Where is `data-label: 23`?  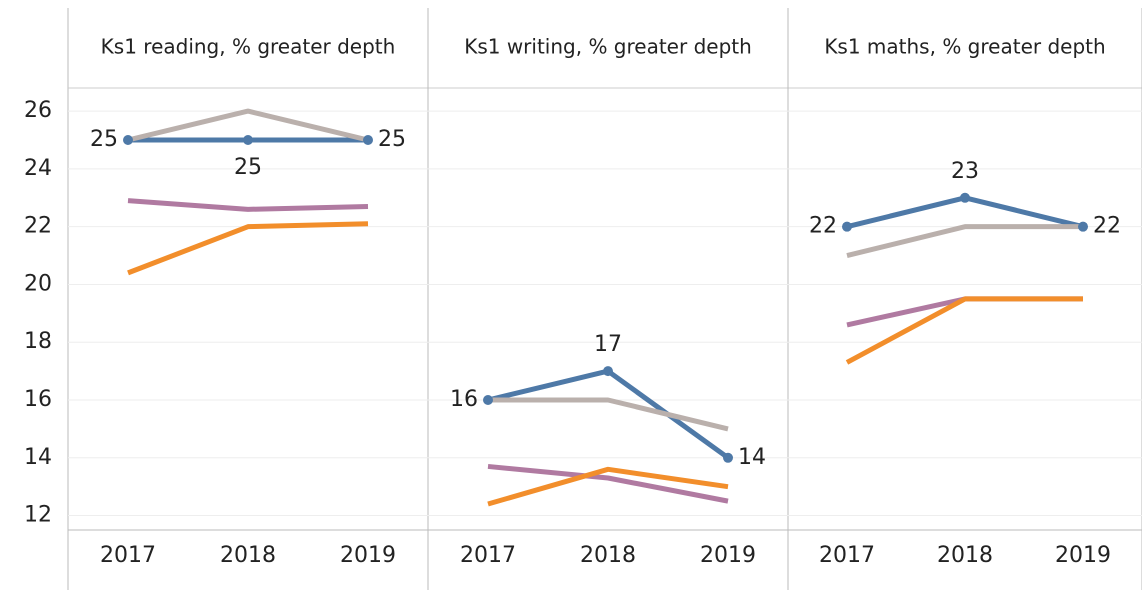 data-label: 23 is located at coordinates (965, 171).